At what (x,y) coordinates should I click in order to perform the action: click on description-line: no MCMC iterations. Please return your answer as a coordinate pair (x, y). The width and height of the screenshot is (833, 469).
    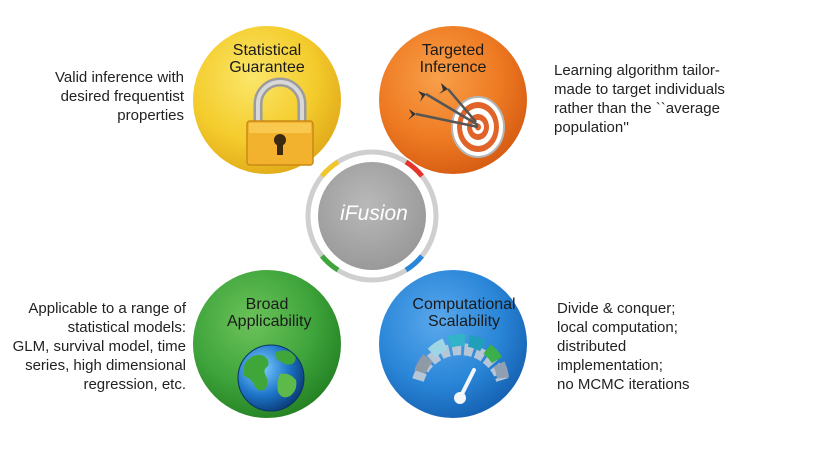
    Looking at the image, I should click on (623, 384).